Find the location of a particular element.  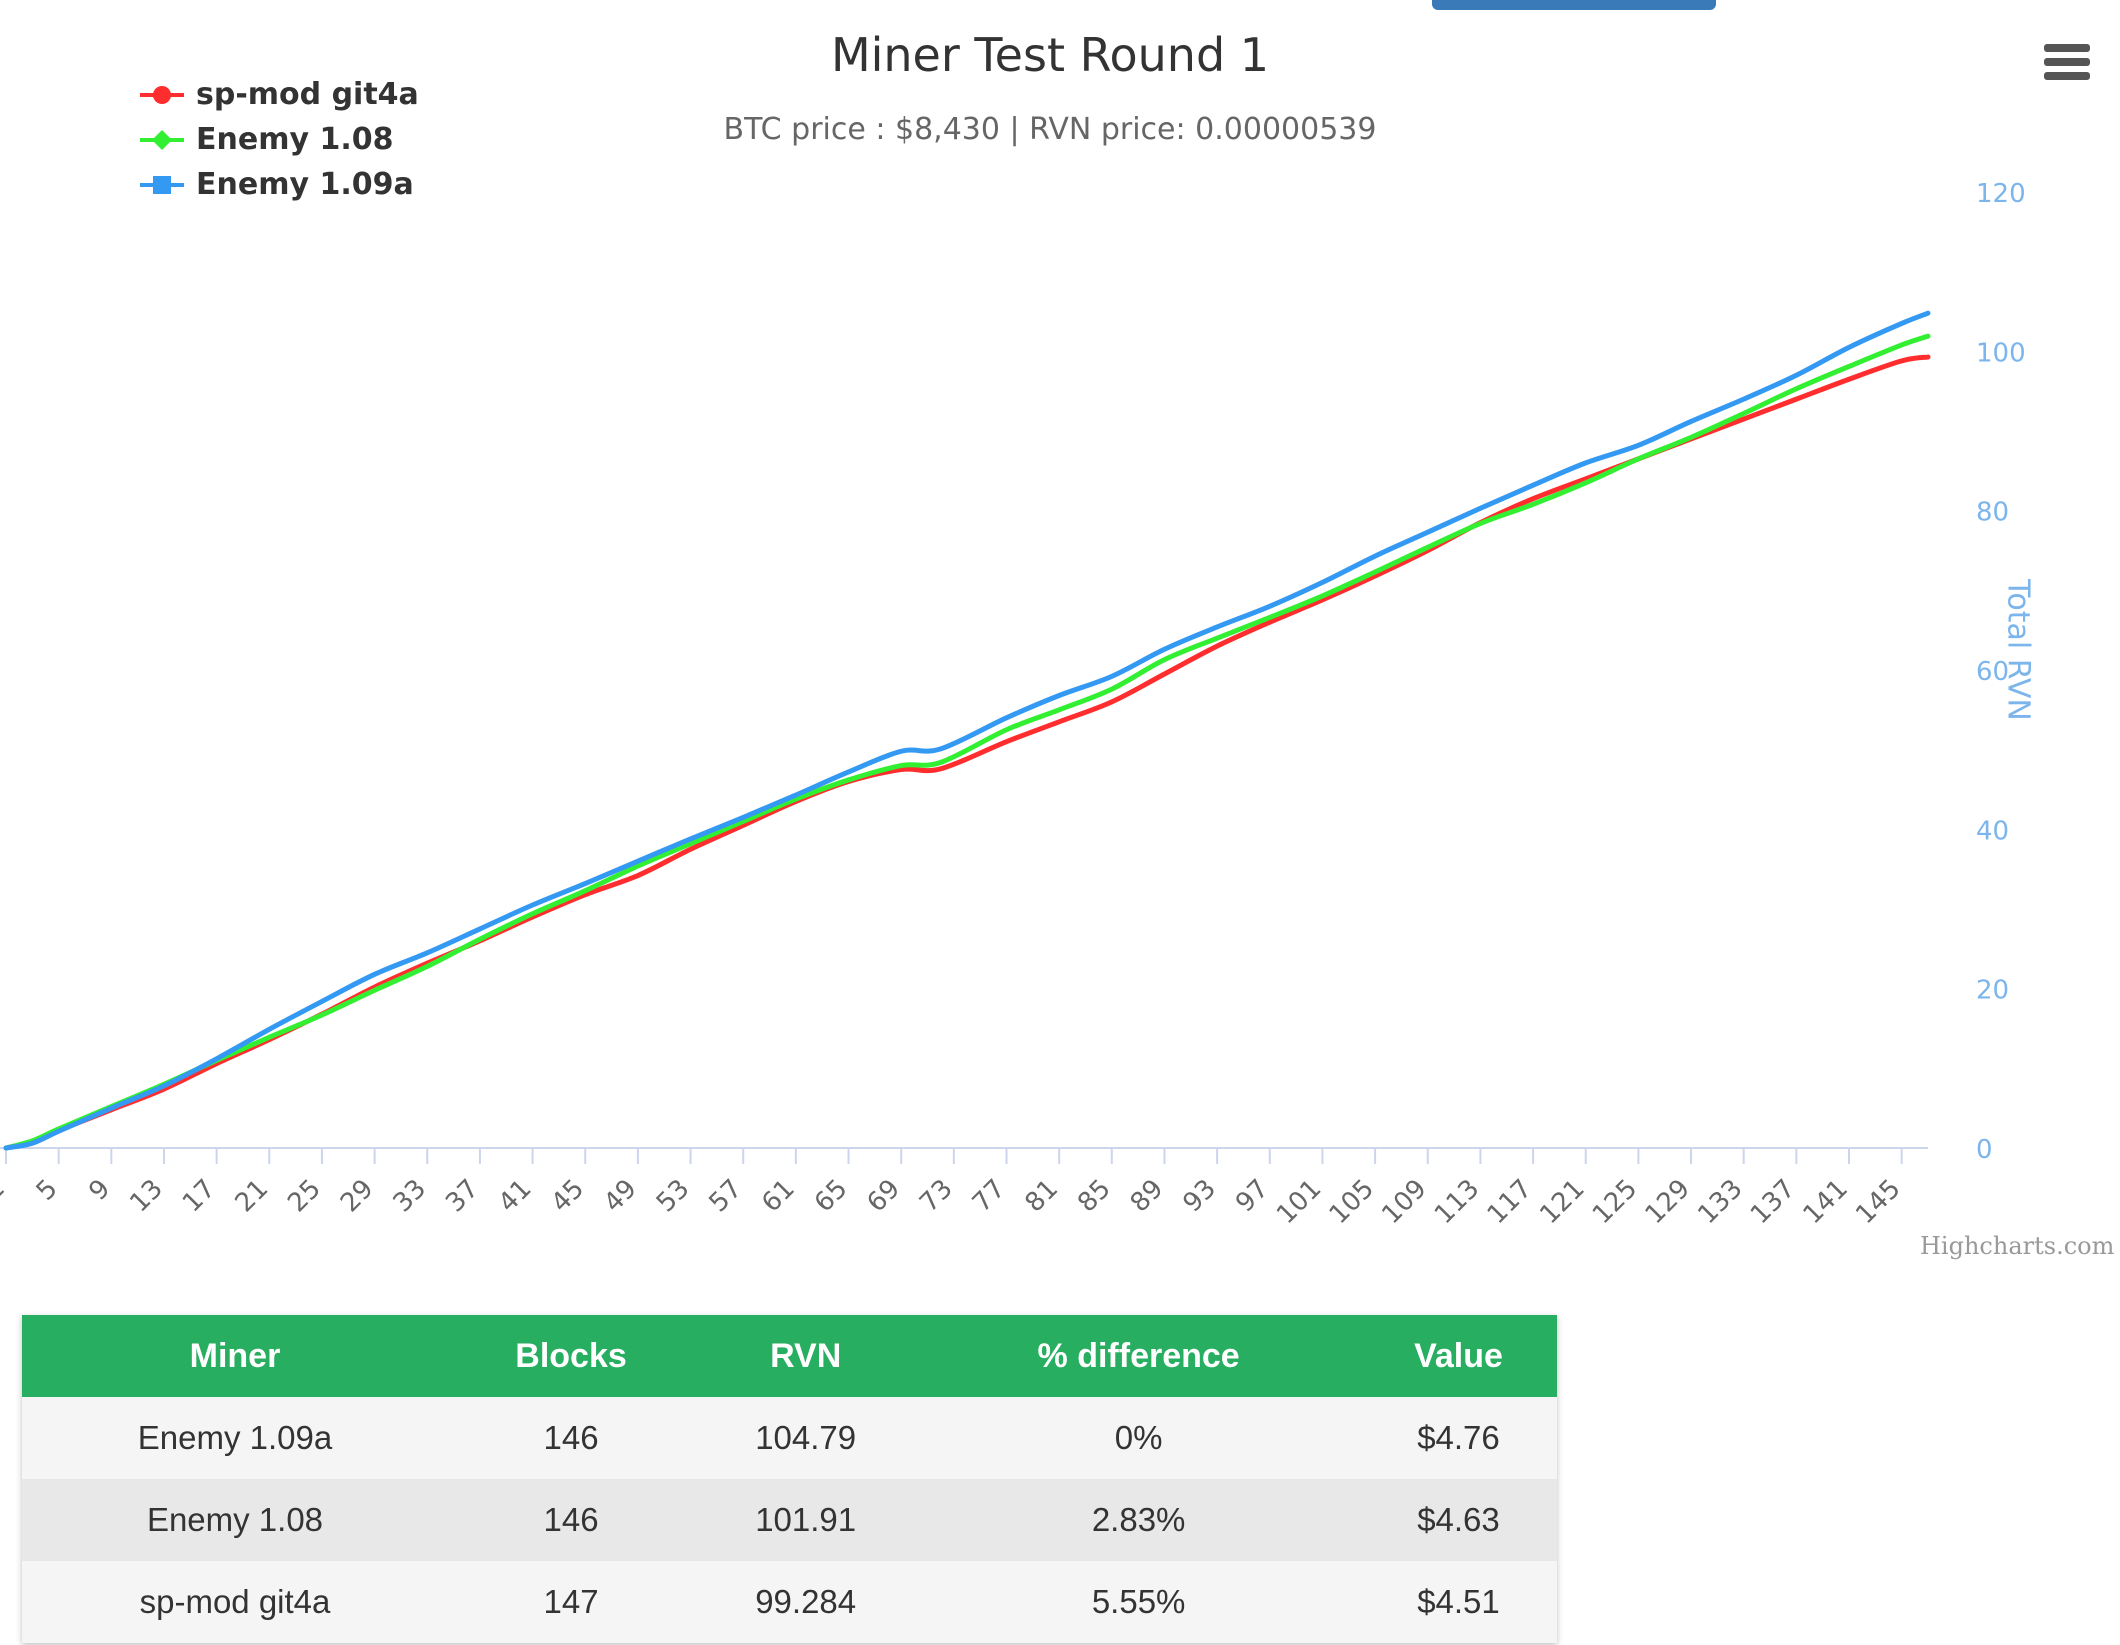

y-axis-title: Total RVN is located at coordinates (2018, 650).